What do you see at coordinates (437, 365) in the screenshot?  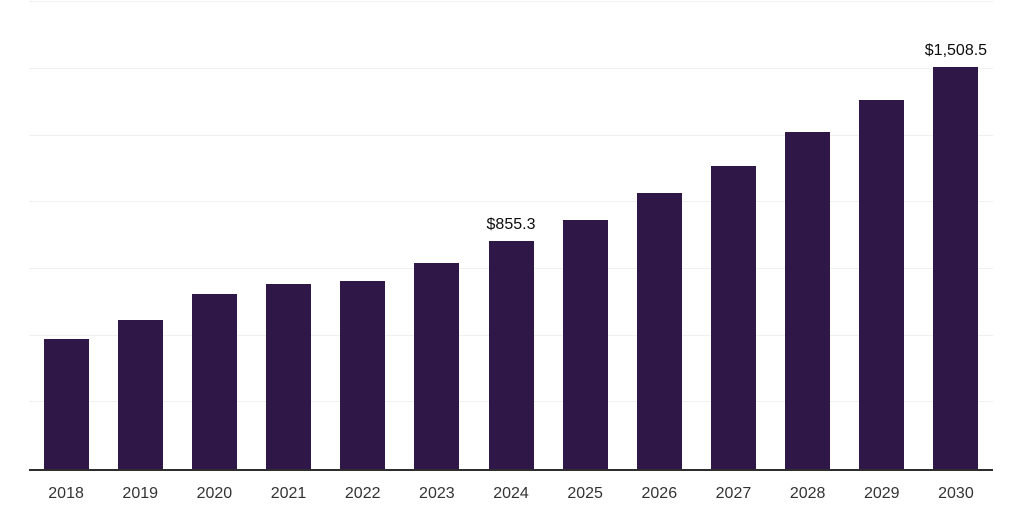 I see `bar-2023` at bounding box center [437, 365].